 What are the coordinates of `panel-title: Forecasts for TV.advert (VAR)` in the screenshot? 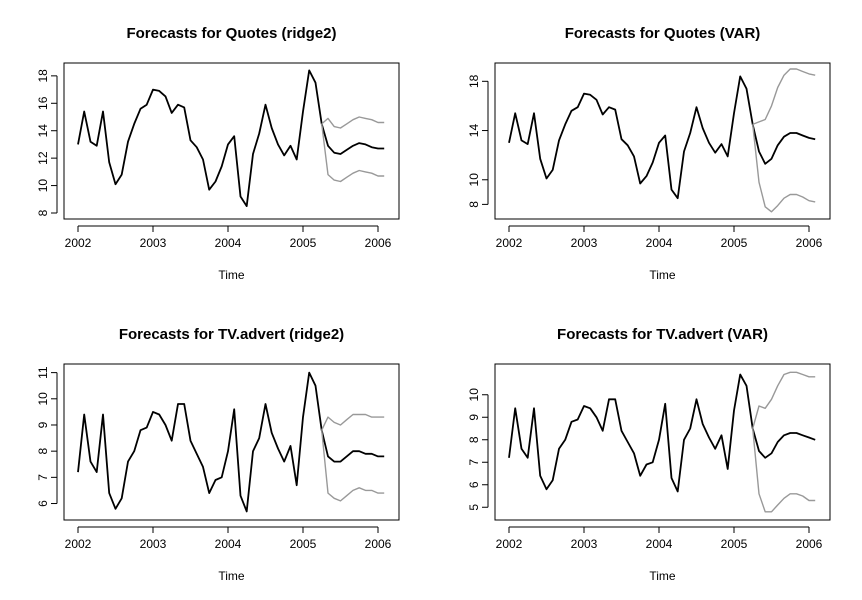 It's located at (662, 334).